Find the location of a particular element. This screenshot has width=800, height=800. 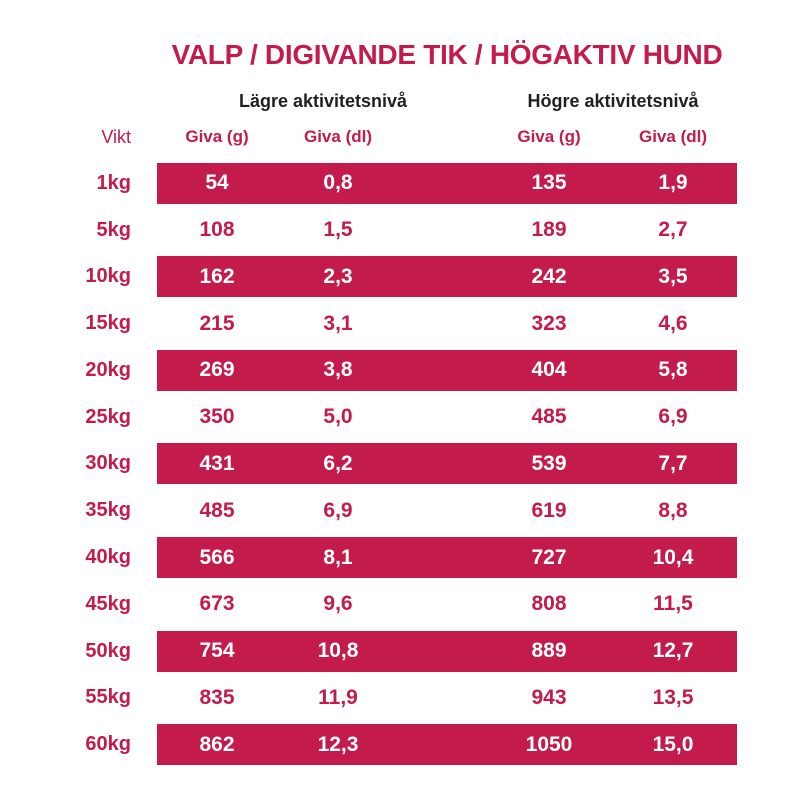

table-row: 1kg 54 0,8 135 1,9 is located at coordinates (368, 183).